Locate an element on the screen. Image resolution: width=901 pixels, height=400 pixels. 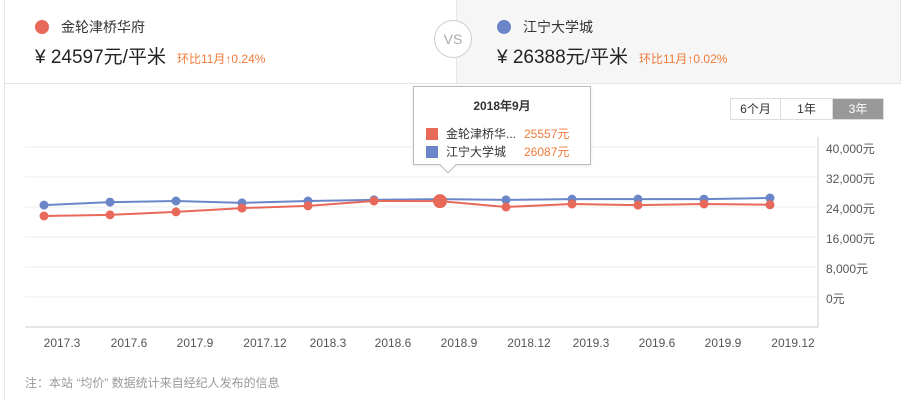
left-community-name: 金轮津桥华府 is located at coordinates (103, 27).